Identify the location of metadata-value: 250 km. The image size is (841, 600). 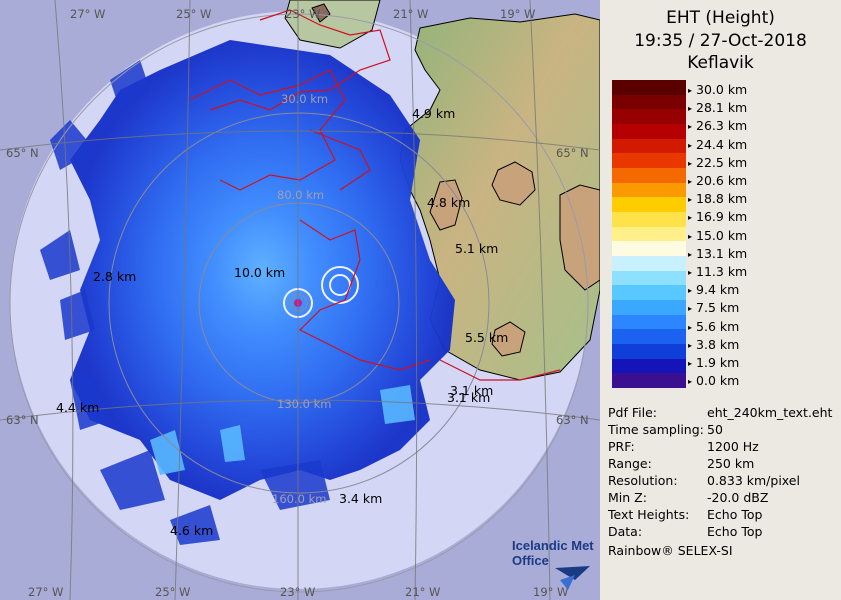
(731, 463).